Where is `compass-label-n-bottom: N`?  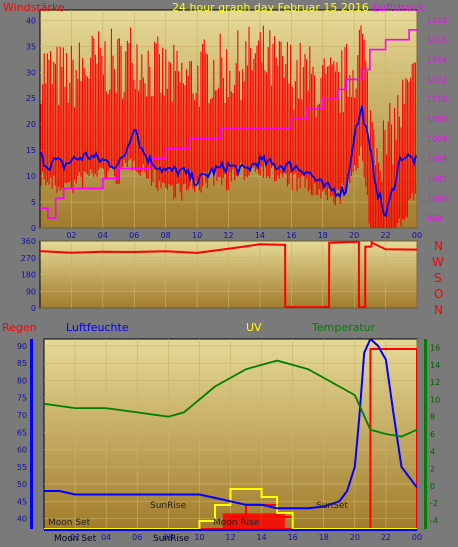
compass-label-n-bottom: N is located at coordinates (438, 310).